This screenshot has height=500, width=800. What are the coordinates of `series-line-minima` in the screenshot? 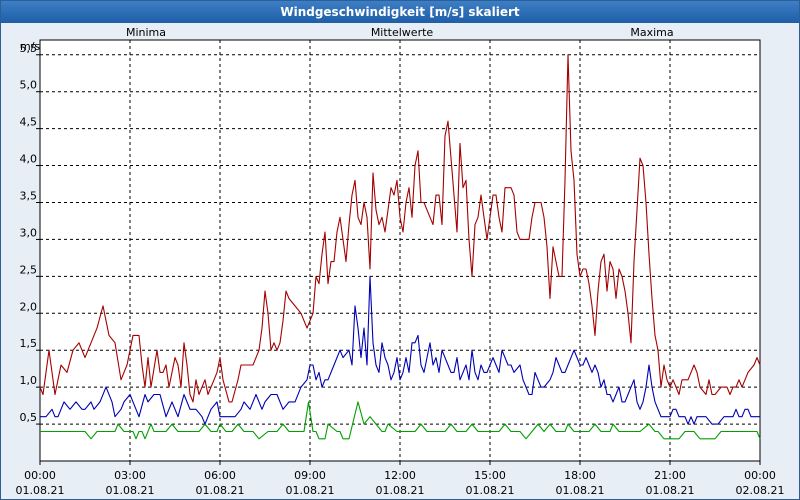 It's located at (400, 420).